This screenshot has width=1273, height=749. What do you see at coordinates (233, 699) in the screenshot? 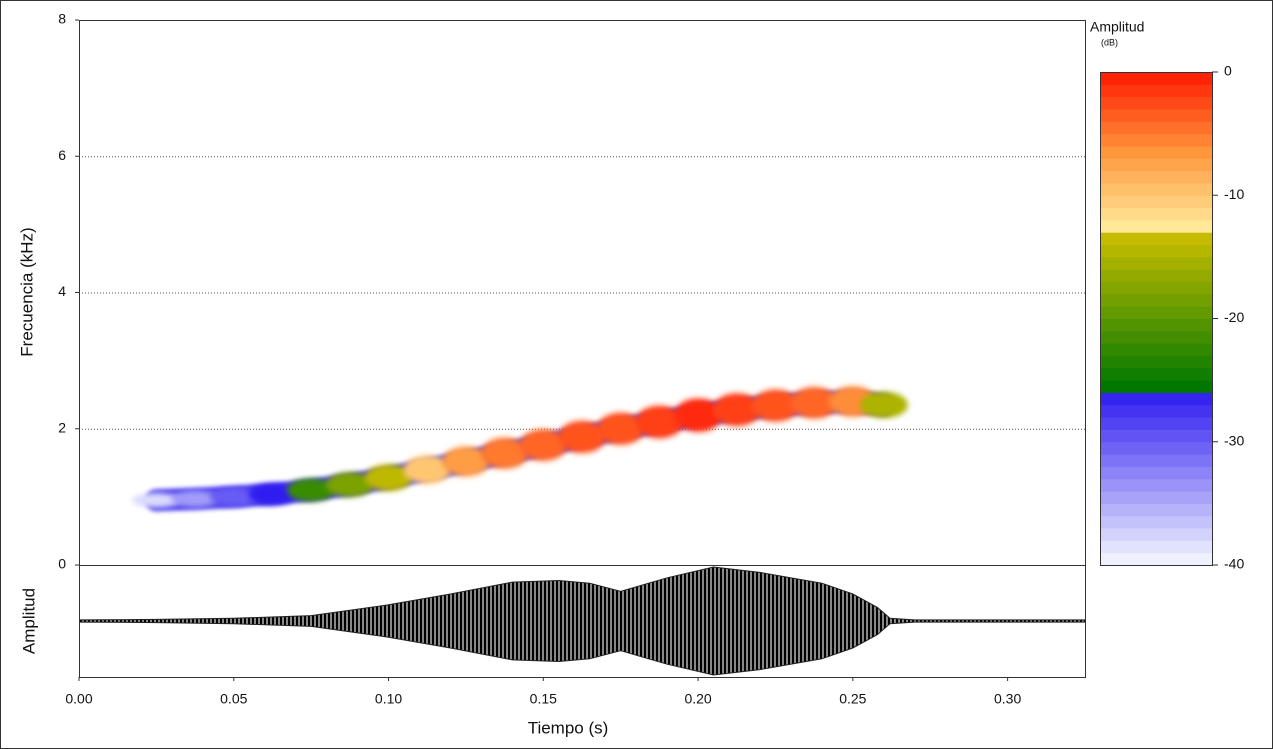
I see `x-tick-label: 0.05` at bounding box center [233, 699].